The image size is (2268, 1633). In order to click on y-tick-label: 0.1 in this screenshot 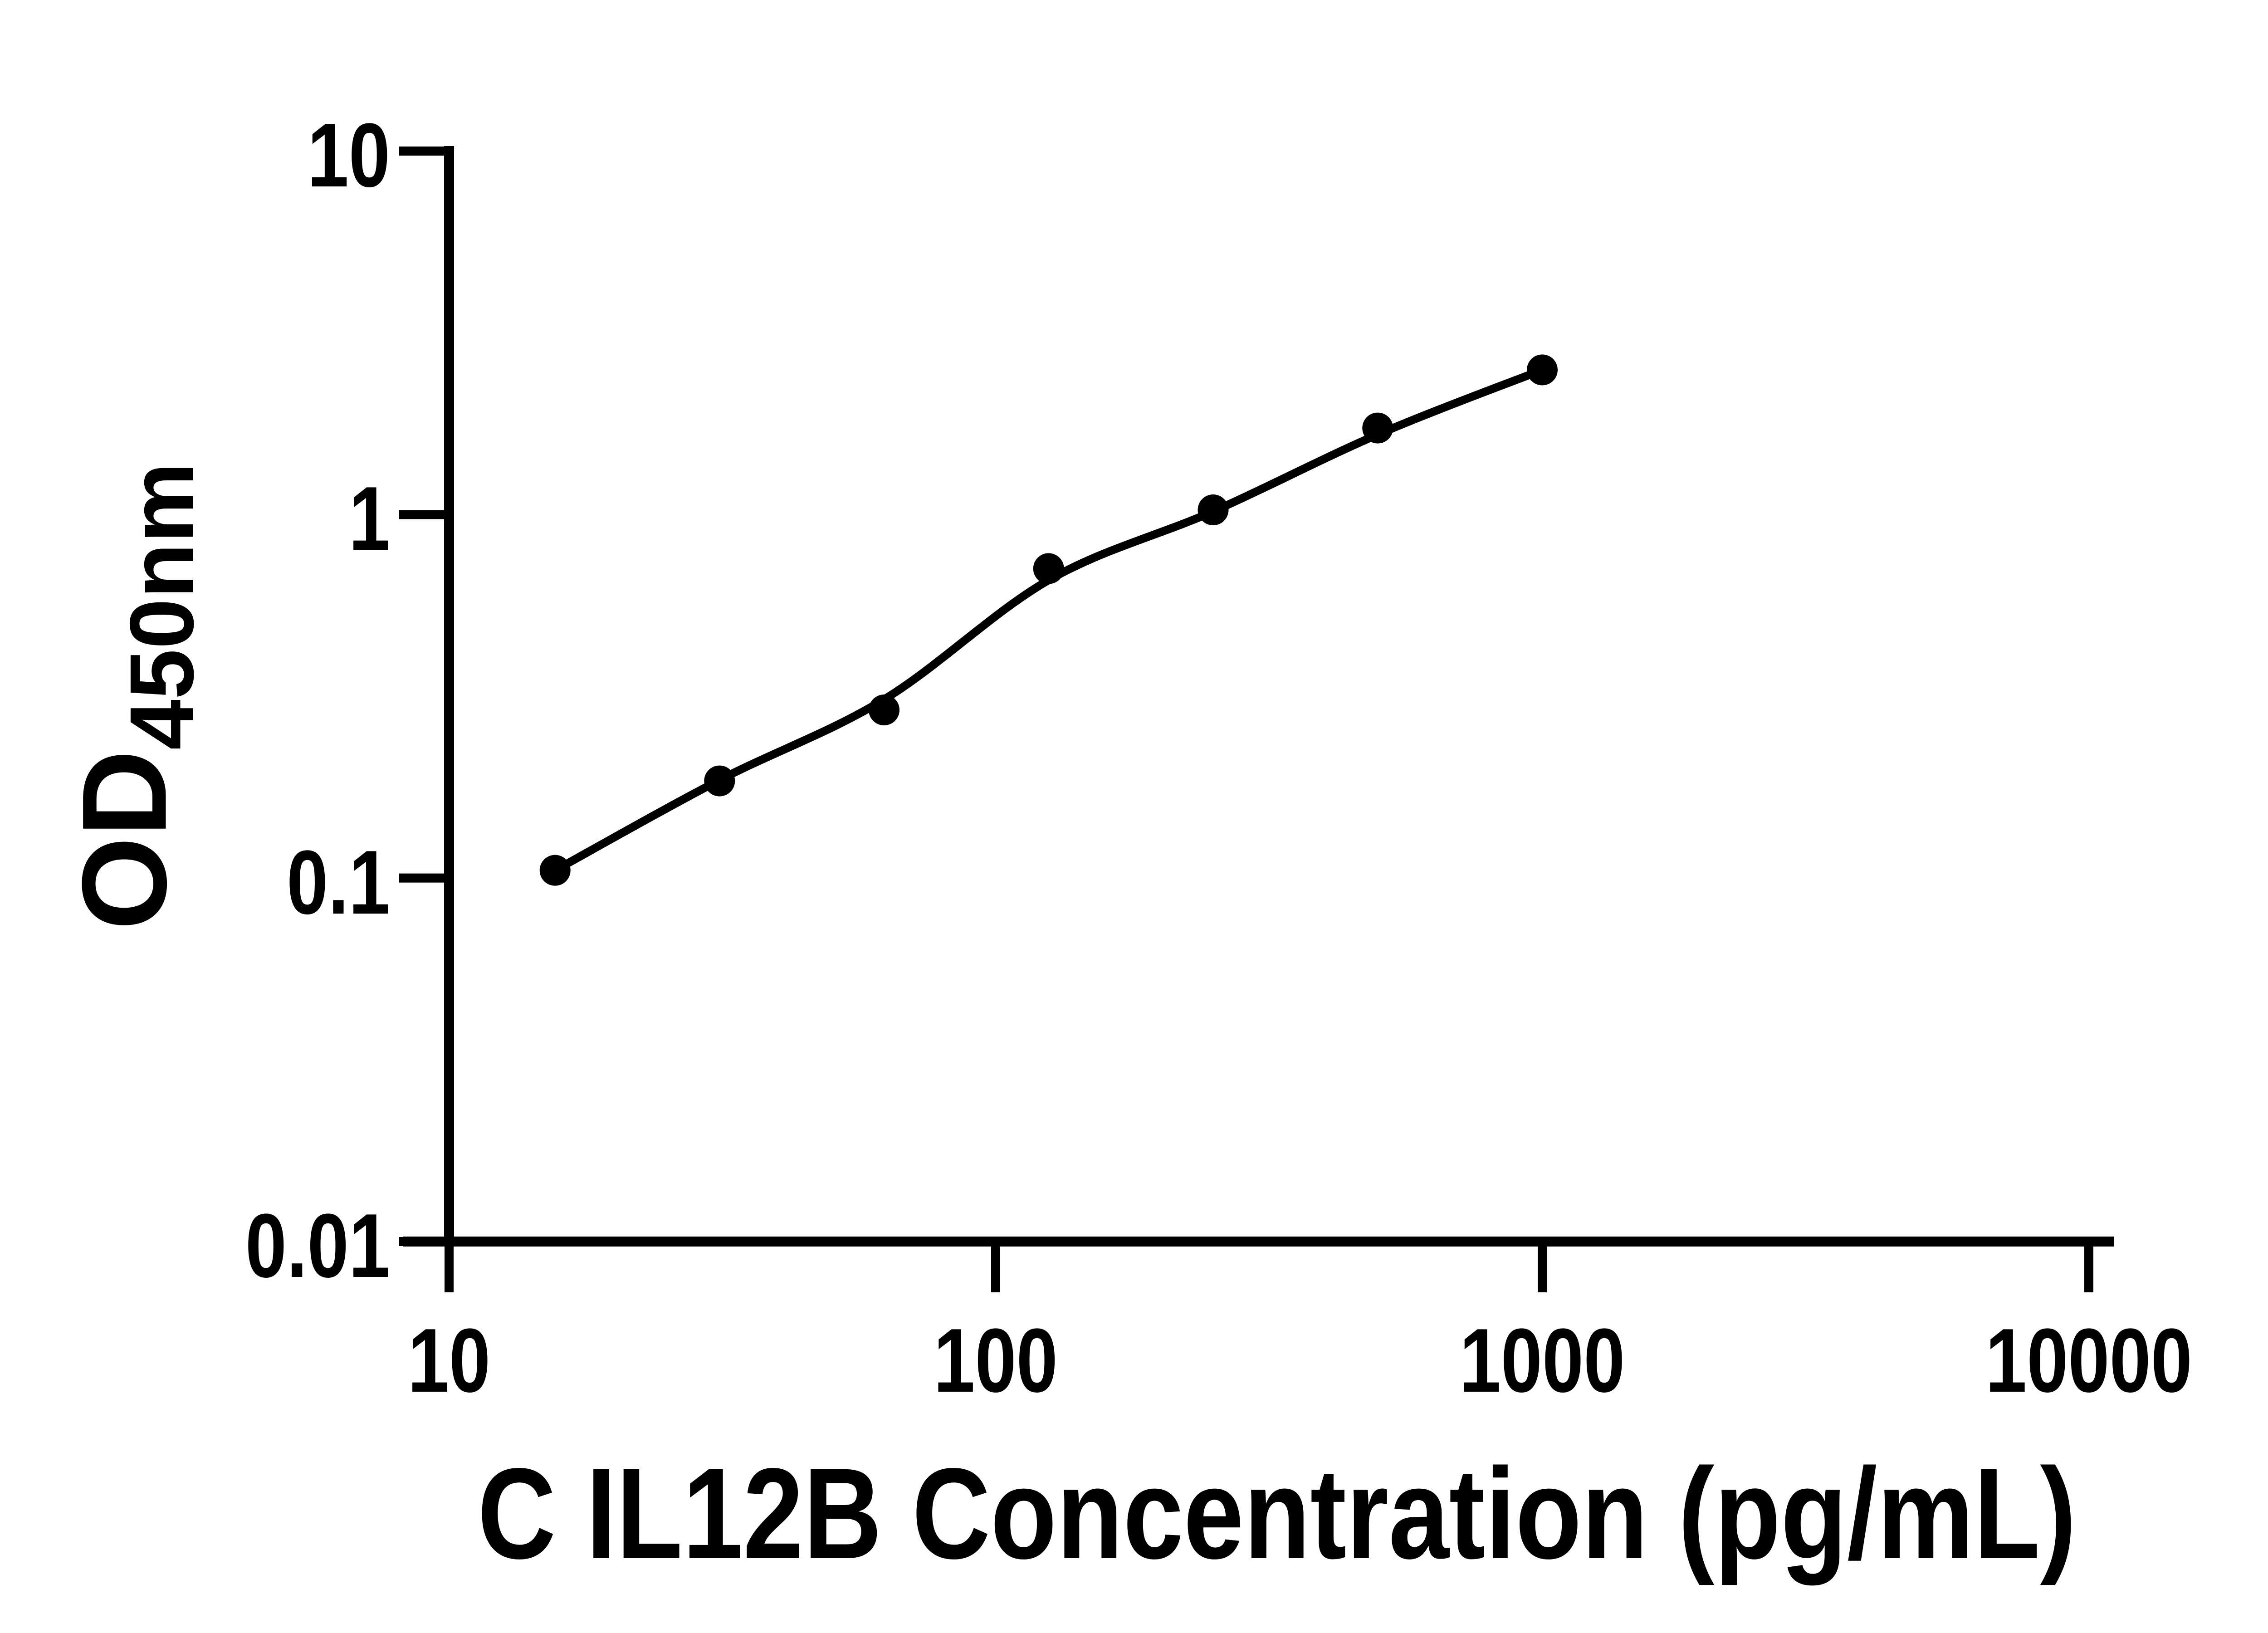, I will do `click(339, 882)`.